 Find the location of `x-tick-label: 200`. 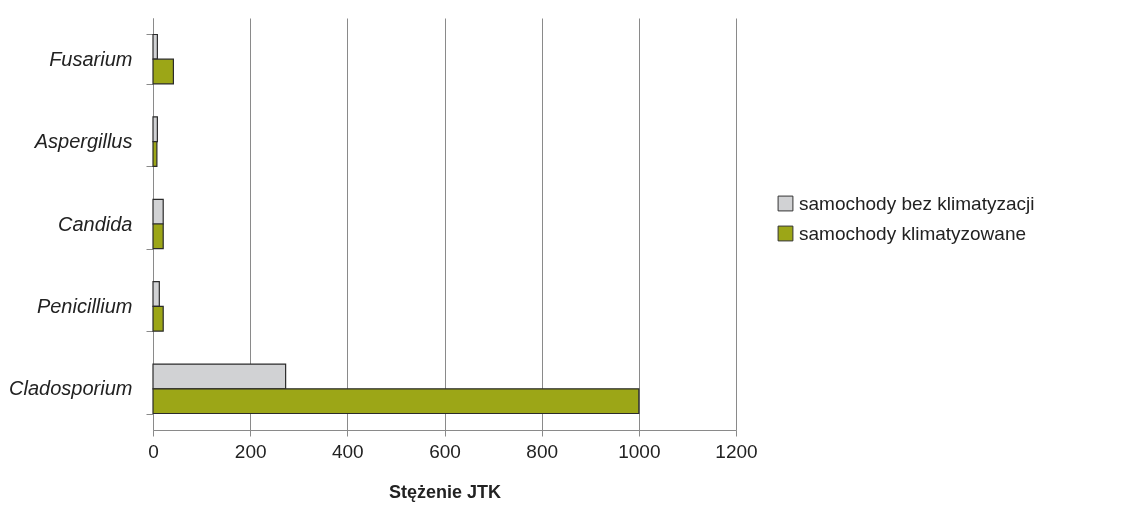

x-tick-label: 200 is located at coordinates (250, 451).